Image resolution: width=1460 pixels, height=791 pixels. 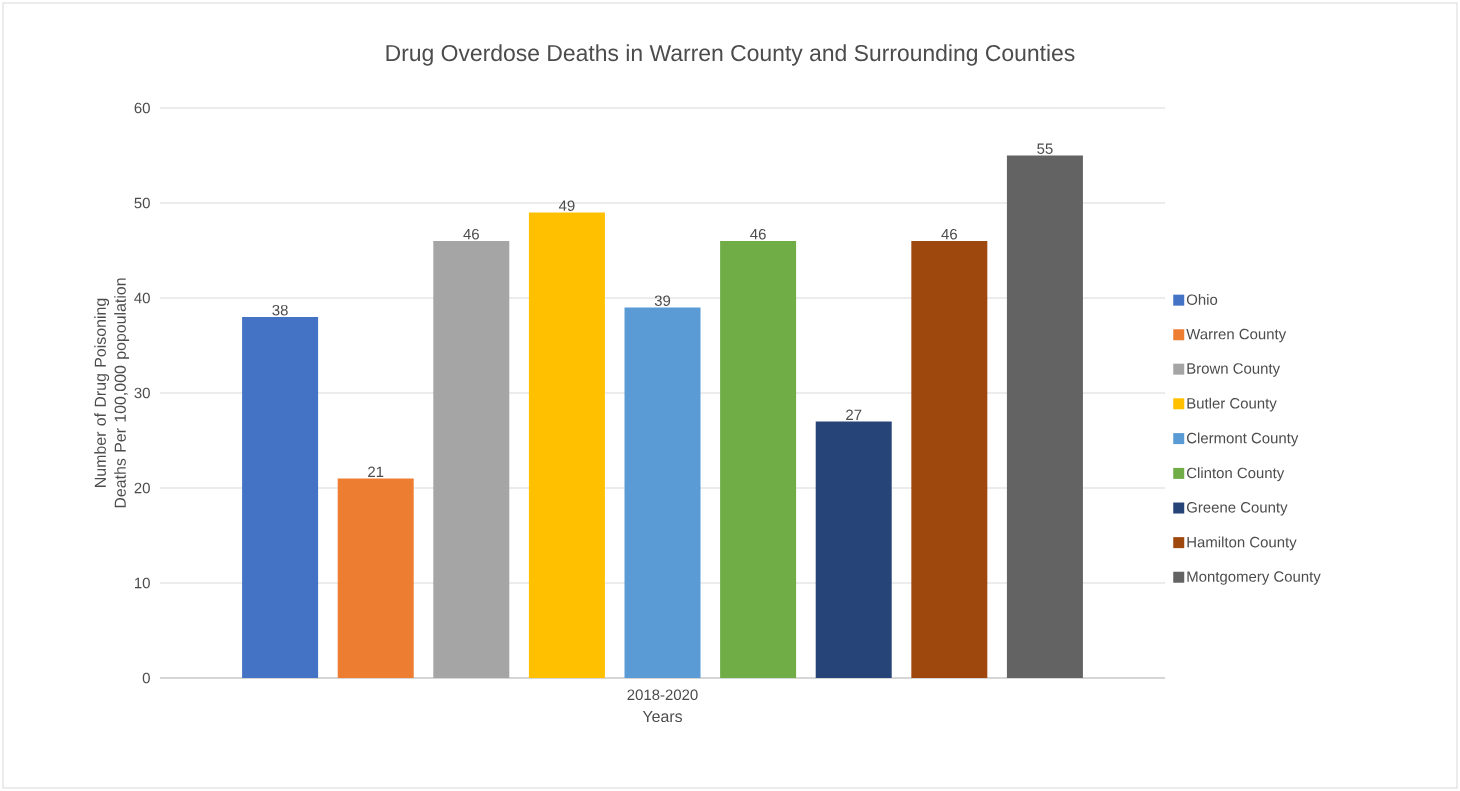 I want to click on y-tick-label: 10, so click(x=142, y=583).